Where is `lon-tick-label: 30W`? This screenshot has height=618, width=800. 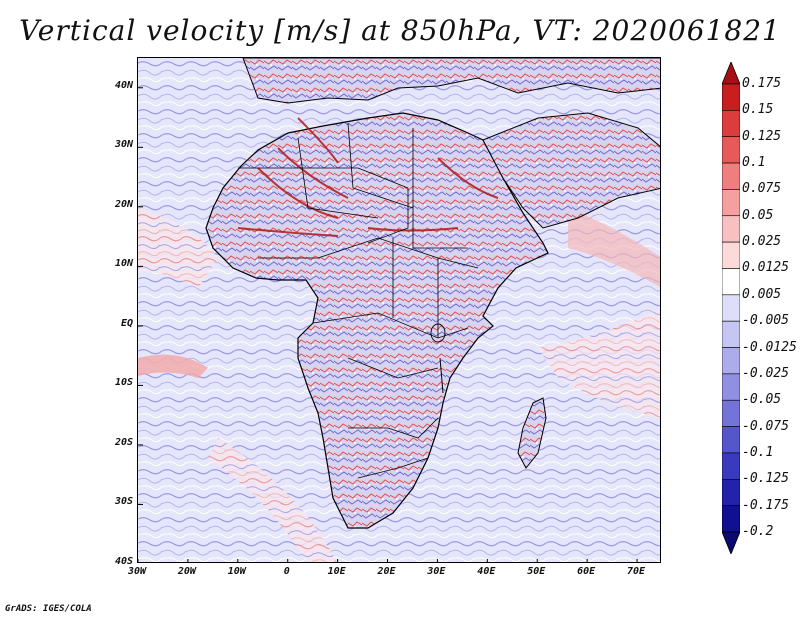 lon-tick-label: 30W is located at coordinates (137, 571).